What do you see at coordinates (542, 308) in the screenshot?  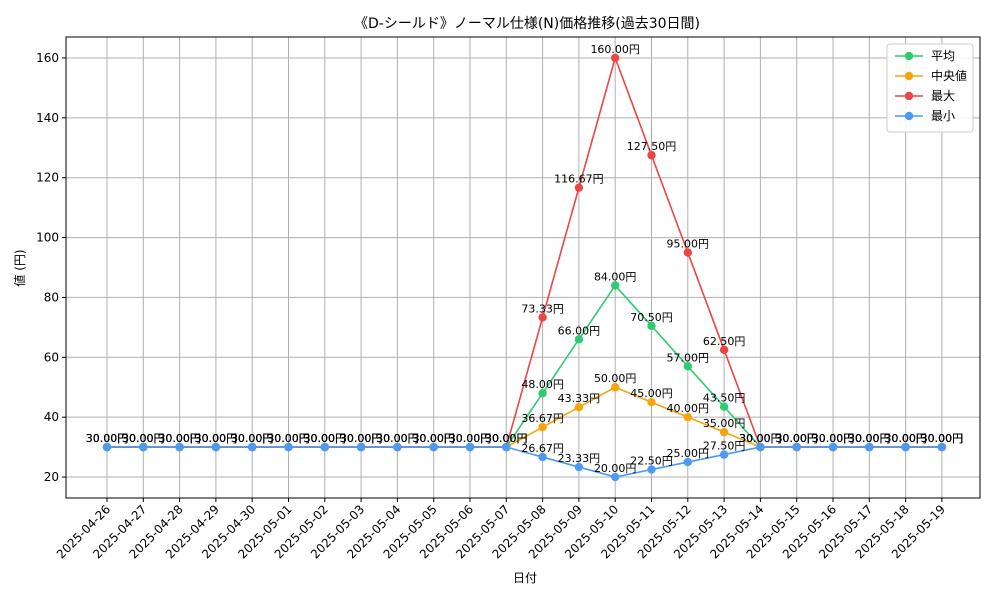 I see `data-label: 73.33円` at bounding box center [542, 308].